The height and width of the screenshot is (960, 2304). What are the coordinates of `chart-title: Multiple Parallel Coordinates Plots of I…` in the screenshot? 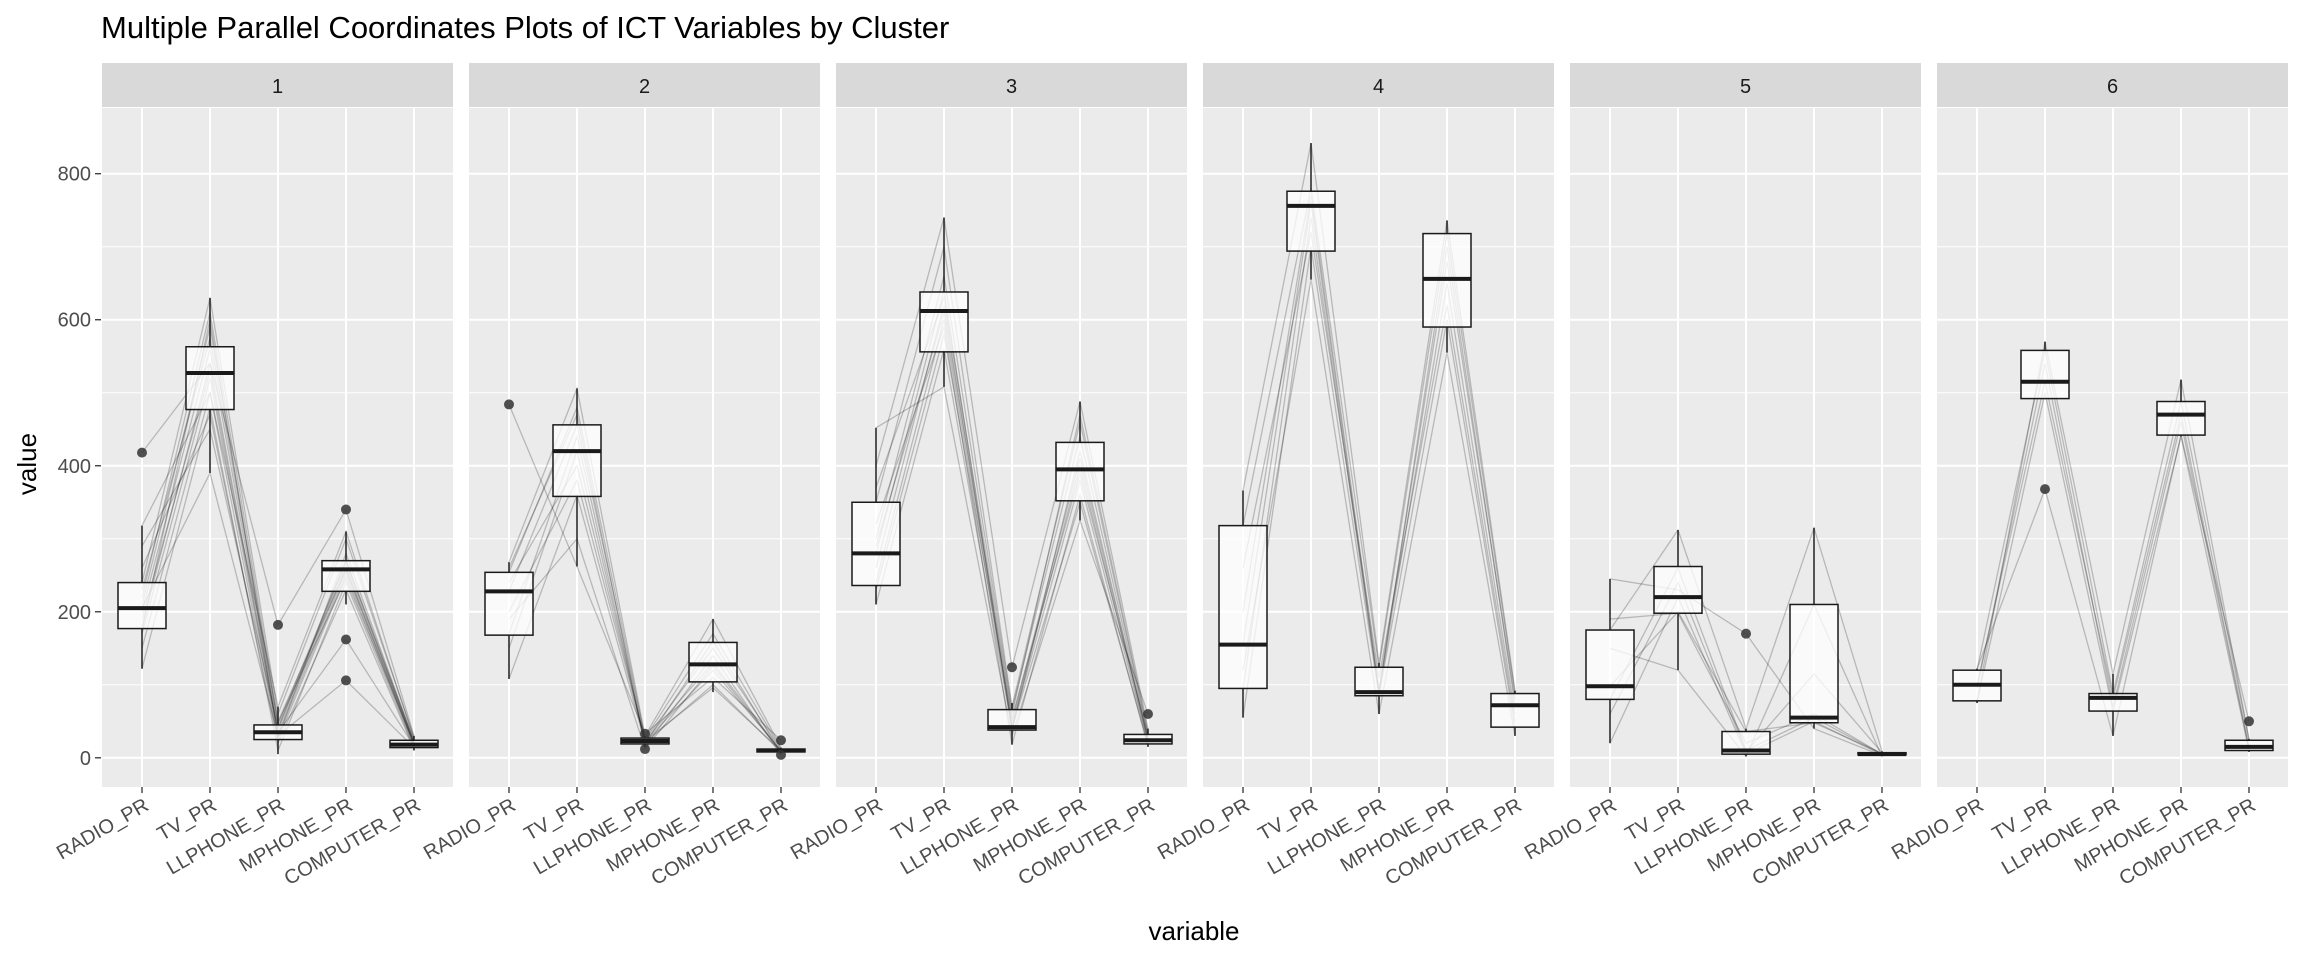 It's located at (525, 27).